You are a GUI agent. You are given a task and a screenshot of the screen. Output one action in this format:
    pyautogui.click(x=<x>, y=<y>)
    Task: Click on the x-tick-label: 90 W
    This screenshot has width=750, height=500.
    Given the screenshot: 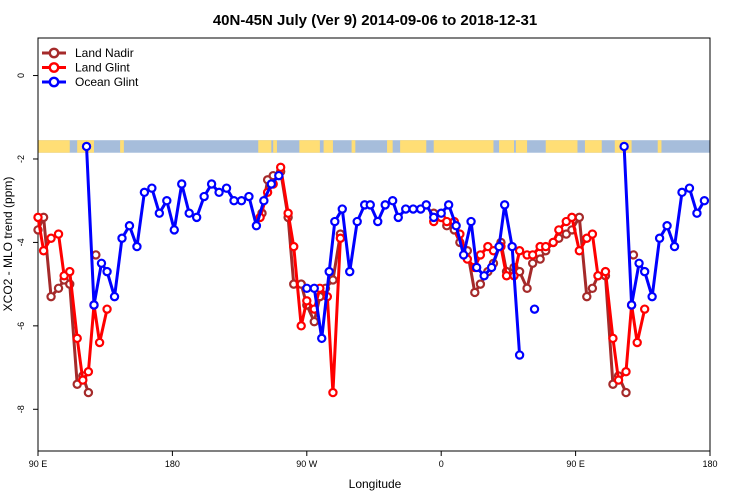 What is the action you would take?
    pyautogui.click(x=307, y=464)
    